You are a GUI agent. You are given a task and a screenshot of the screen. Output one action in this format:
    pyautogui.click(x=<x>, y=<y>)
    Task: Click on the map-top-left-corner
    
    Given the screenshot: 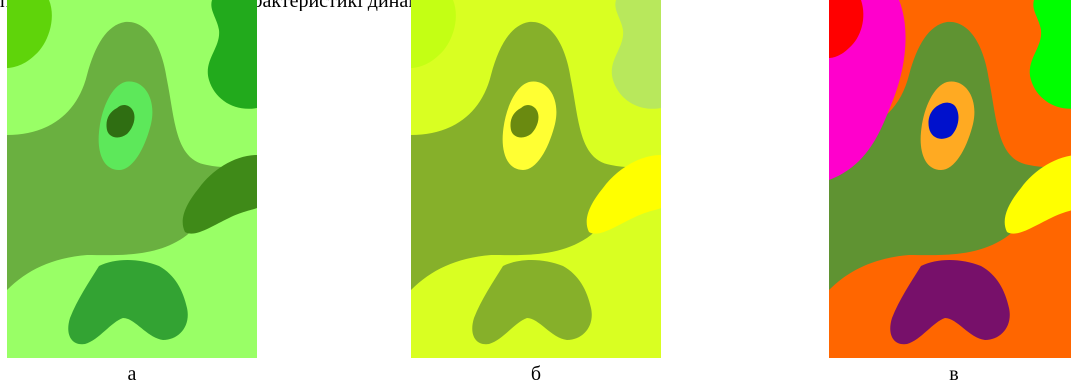 What is the action you would take?
    pyautogui.click(x=846, y=29)
    